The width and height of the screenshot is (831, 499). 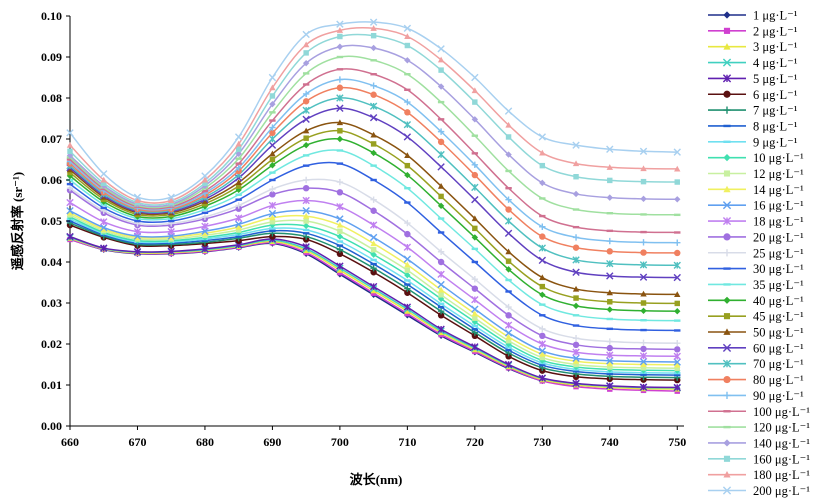 I want to click on legend-item: 30 μg·L⁻¹, so click(x=756, y=269).